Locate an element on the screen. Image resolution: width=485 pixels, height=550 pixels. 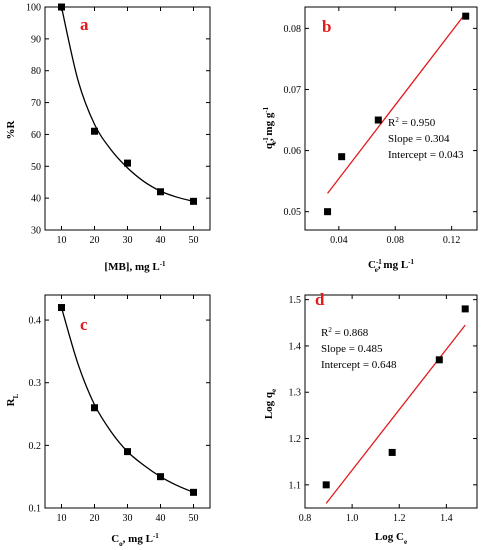
y-axis-title: %R is located at coordinates (11, 129).